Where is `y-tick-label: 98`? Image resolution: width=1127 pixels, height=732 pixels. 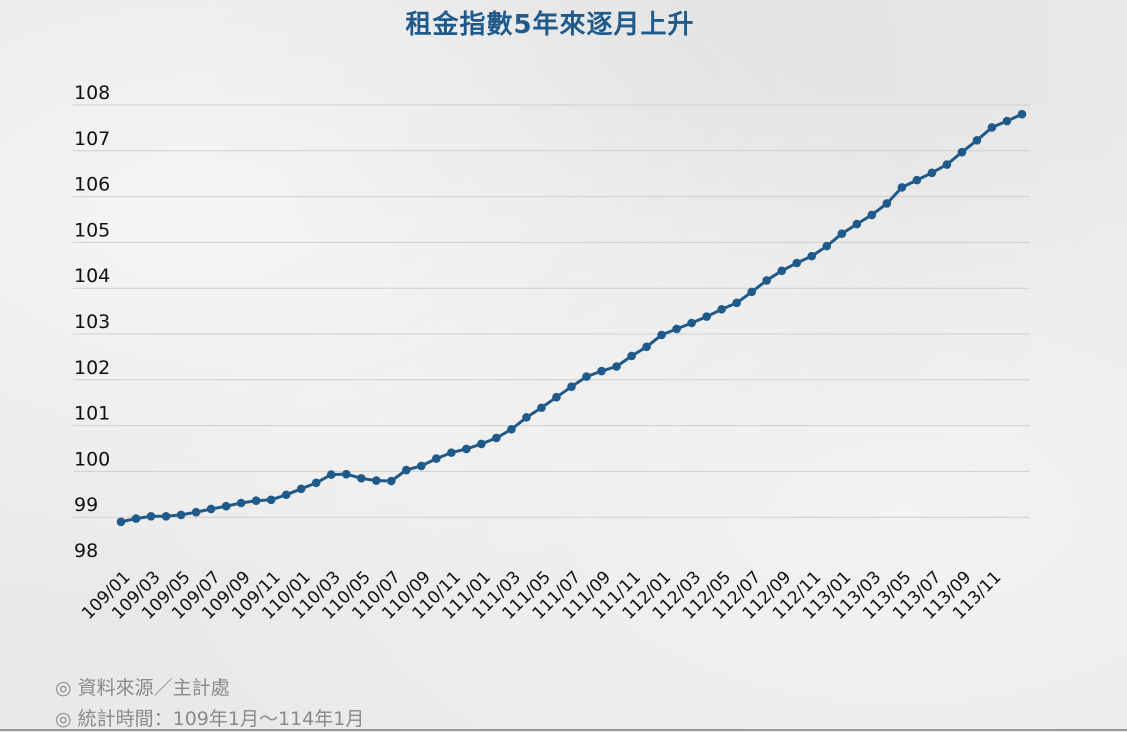 y-tick-label: 98 is located at coordinates (86, 551).